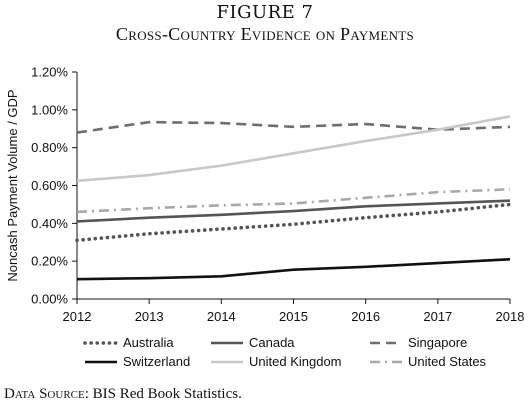 This screenshot has height=406, width=530. Describe the element at coordinates (167, 394) in the screenshot. I see `data-source-text: BIS Red Book Statistics.` at that location.